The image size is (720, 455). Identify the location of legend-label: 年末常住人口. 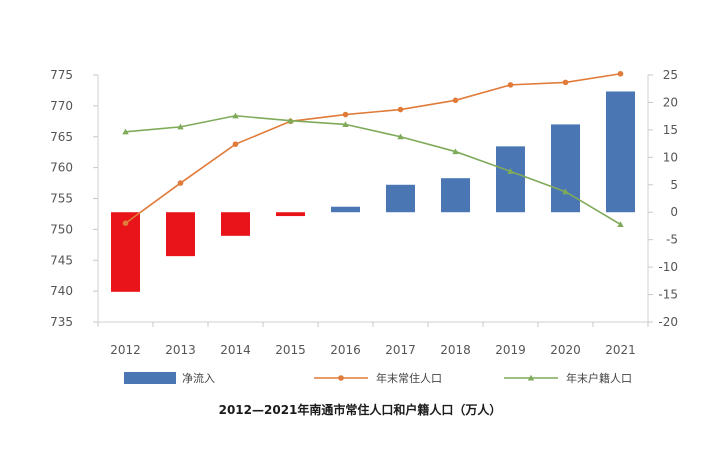
(409, 378).